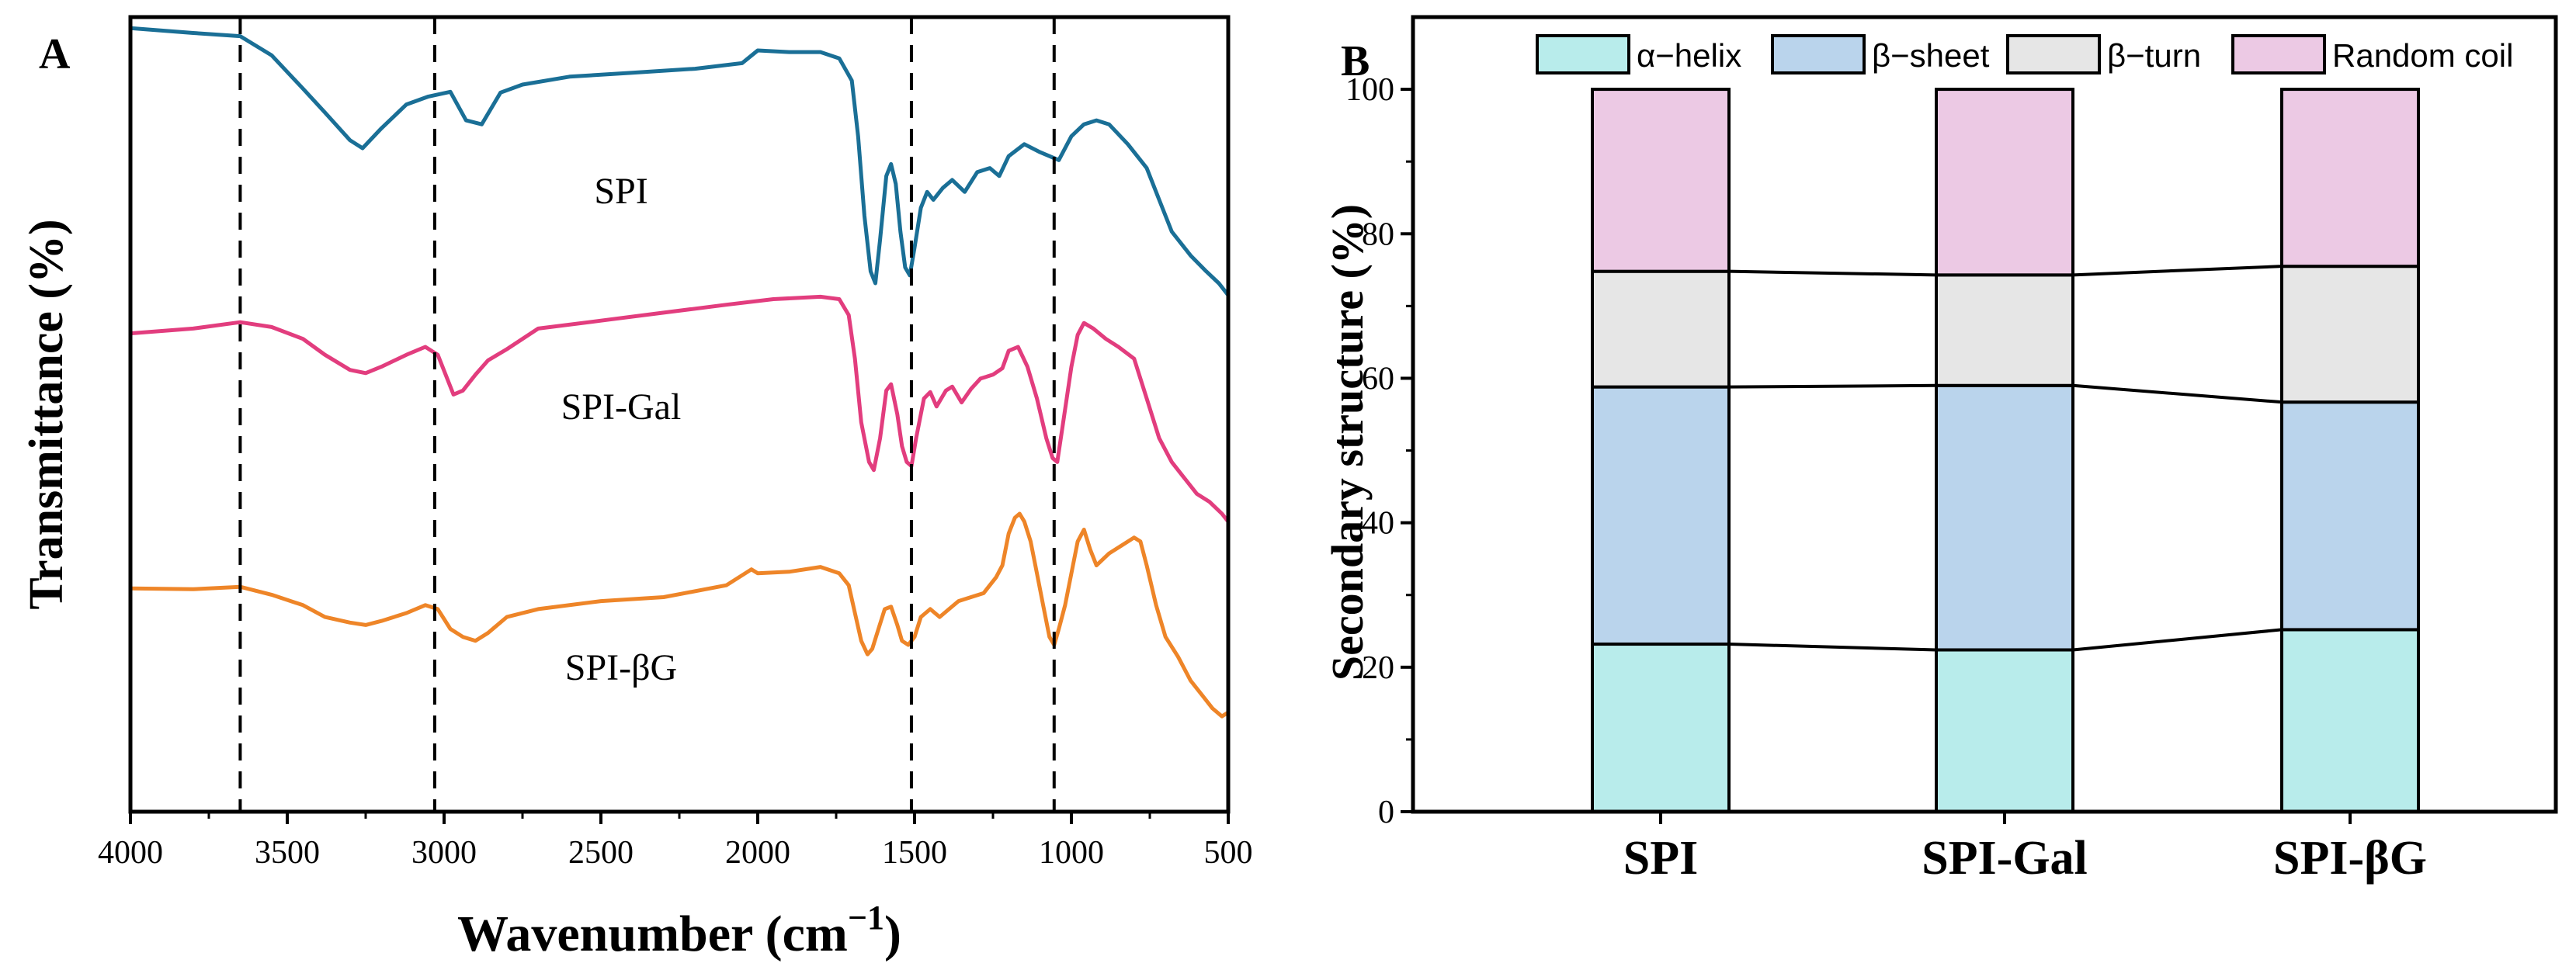 Image resolution: width=2576 pixels, height=977 pixels. What do you see at coordinates (1661, 329) in the screenshot?
I see `bar-segment-spi-turn` at bounding box center [1661, 329].